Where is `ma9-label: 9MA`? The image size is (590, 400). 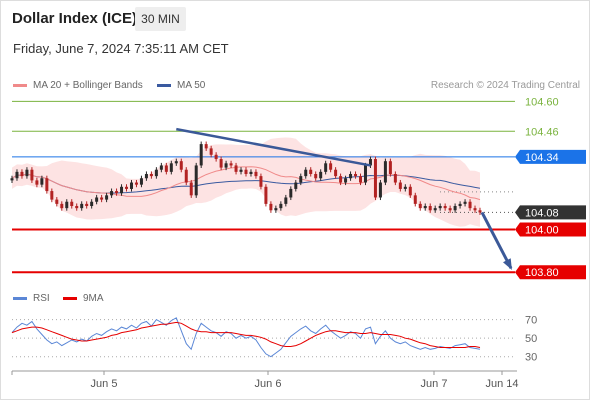 ma9-label: 9MA is located at coordinates (93, 298).